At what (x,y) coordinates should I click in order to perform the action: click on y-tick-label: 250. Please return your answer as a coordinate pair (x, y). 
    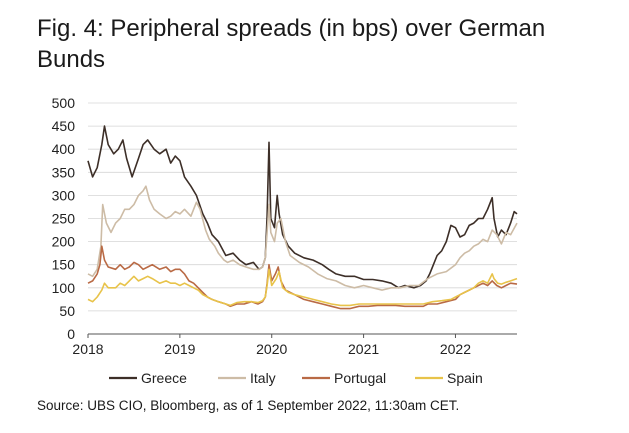
    Looking at the image, I should click on (64, 219).